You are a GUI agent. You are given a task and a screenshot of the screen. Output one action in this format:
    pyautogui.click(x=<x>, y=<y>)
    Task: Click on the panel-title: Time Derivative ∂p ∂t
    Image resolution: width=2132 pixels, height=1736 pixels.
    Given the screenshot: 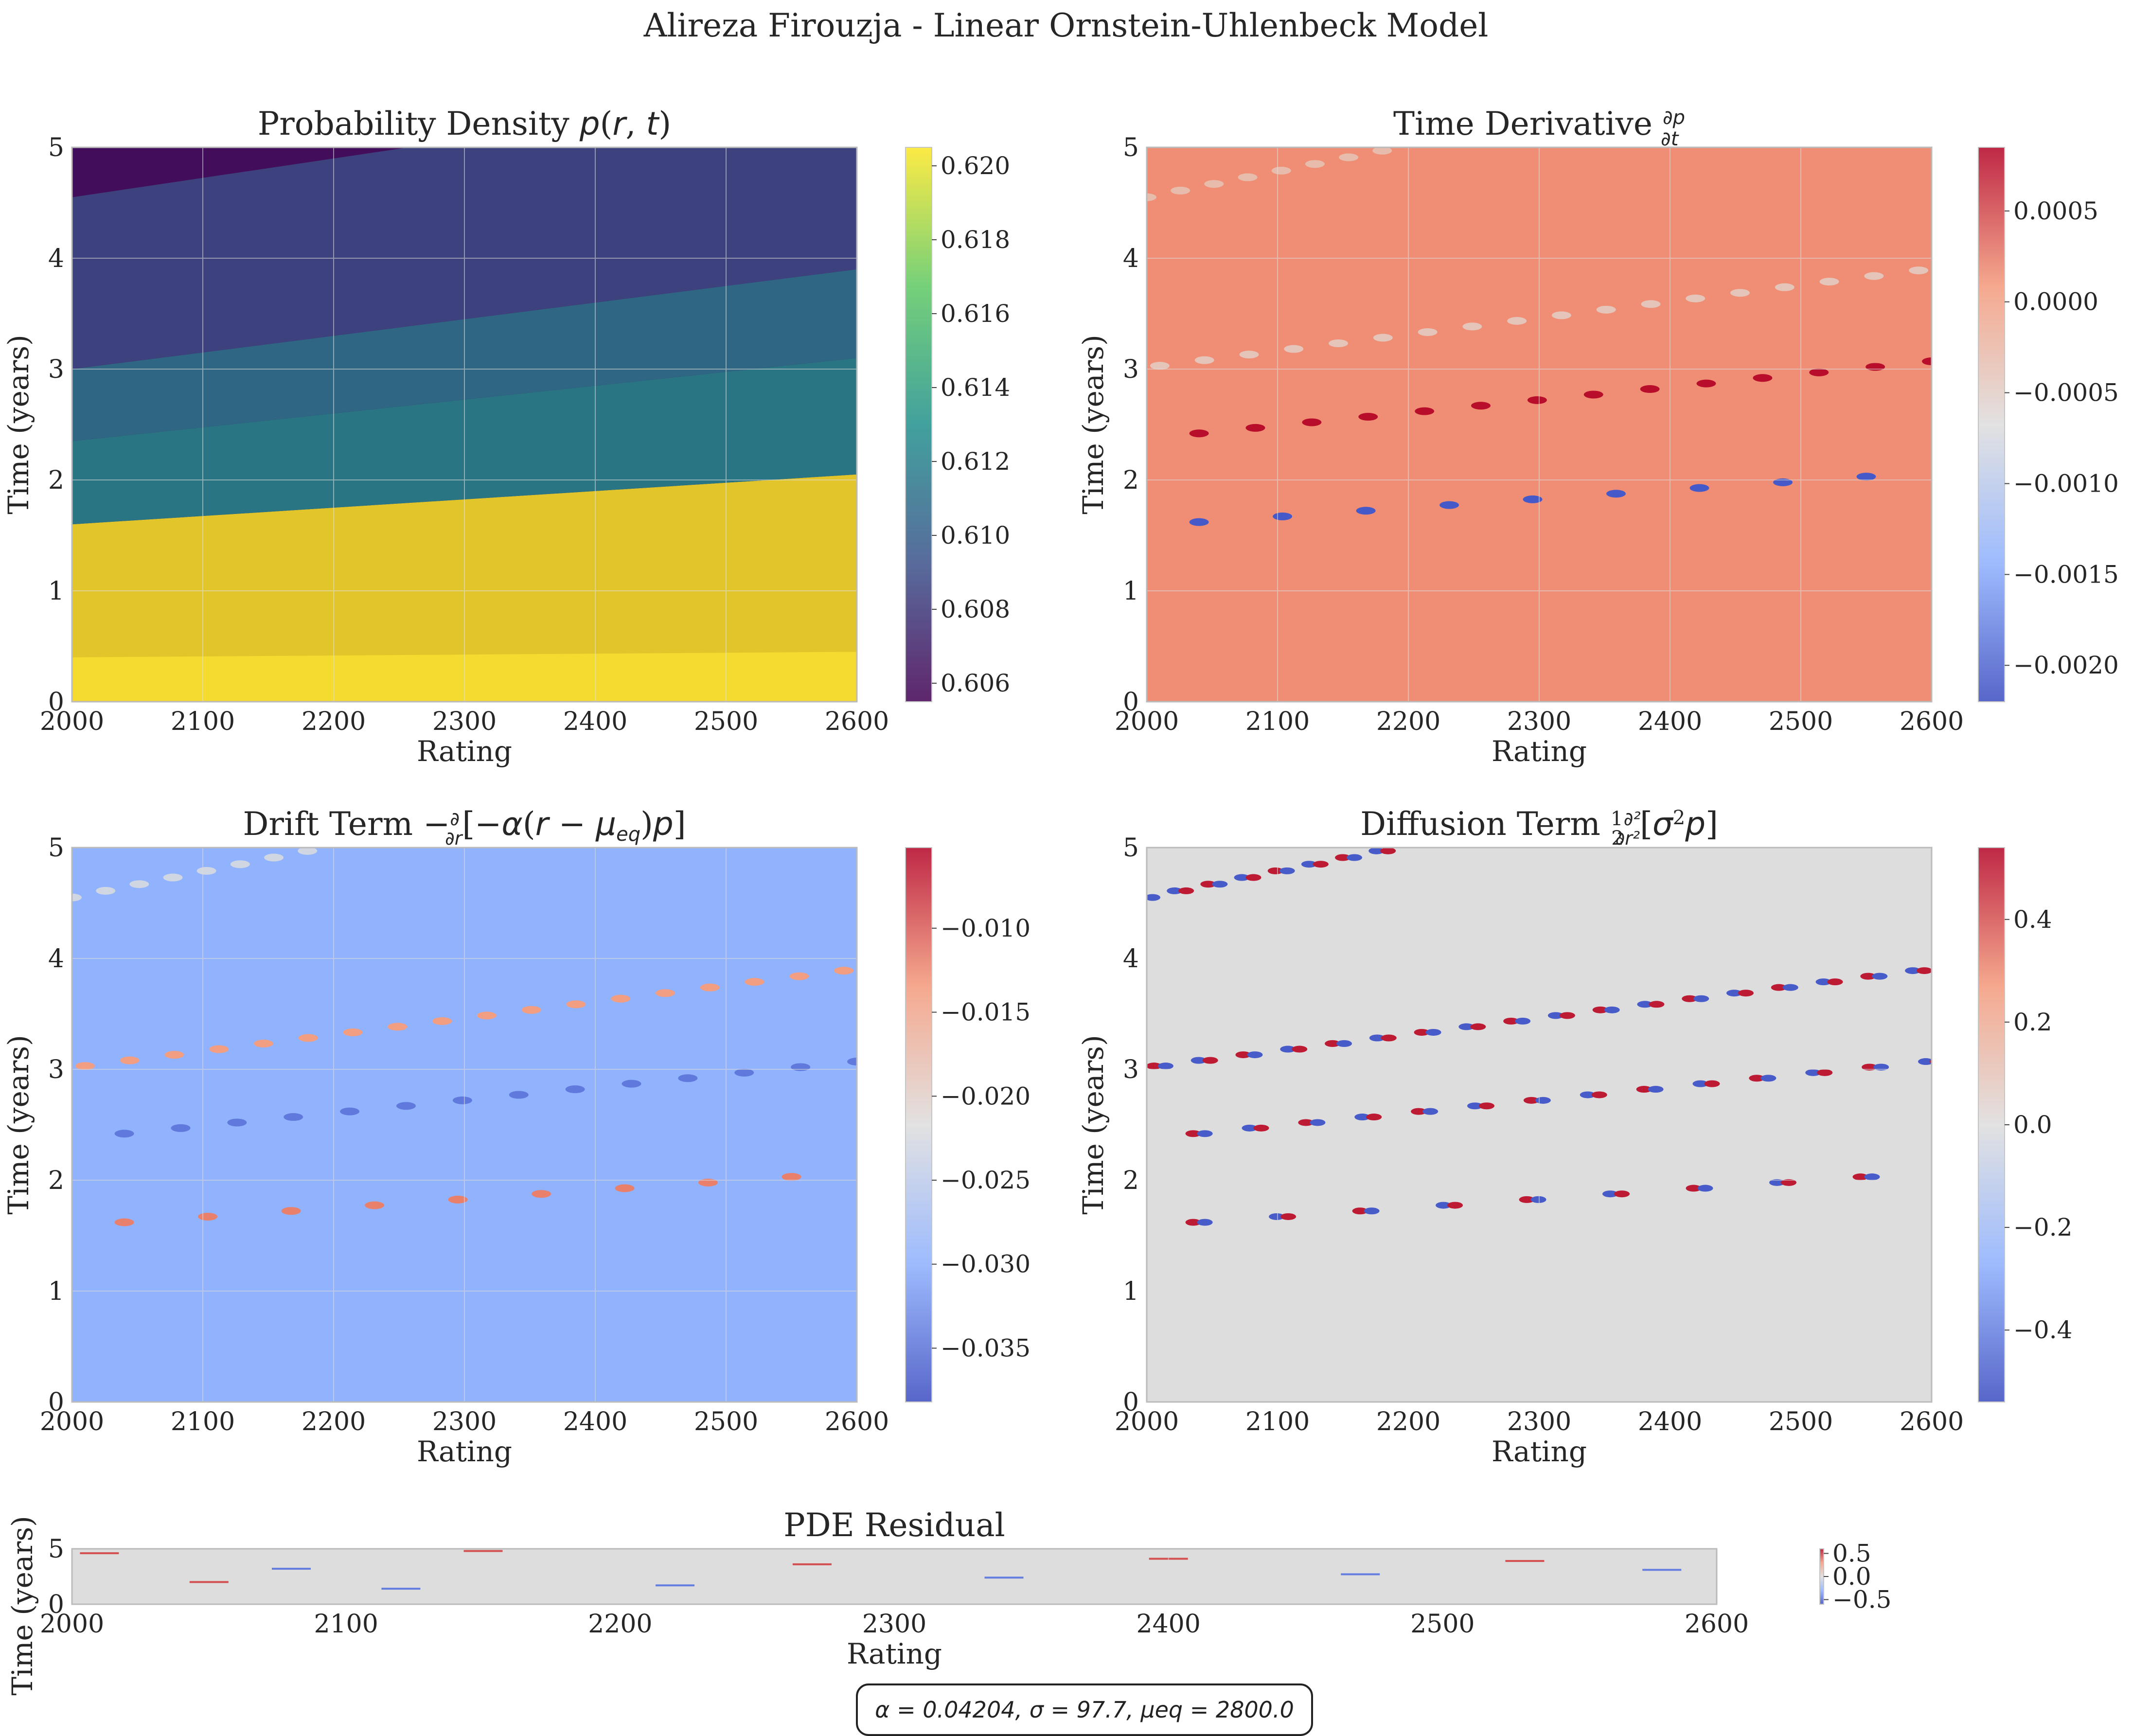 What is the action you would take?
    pyautogui.click(x=1539, y=128)
    